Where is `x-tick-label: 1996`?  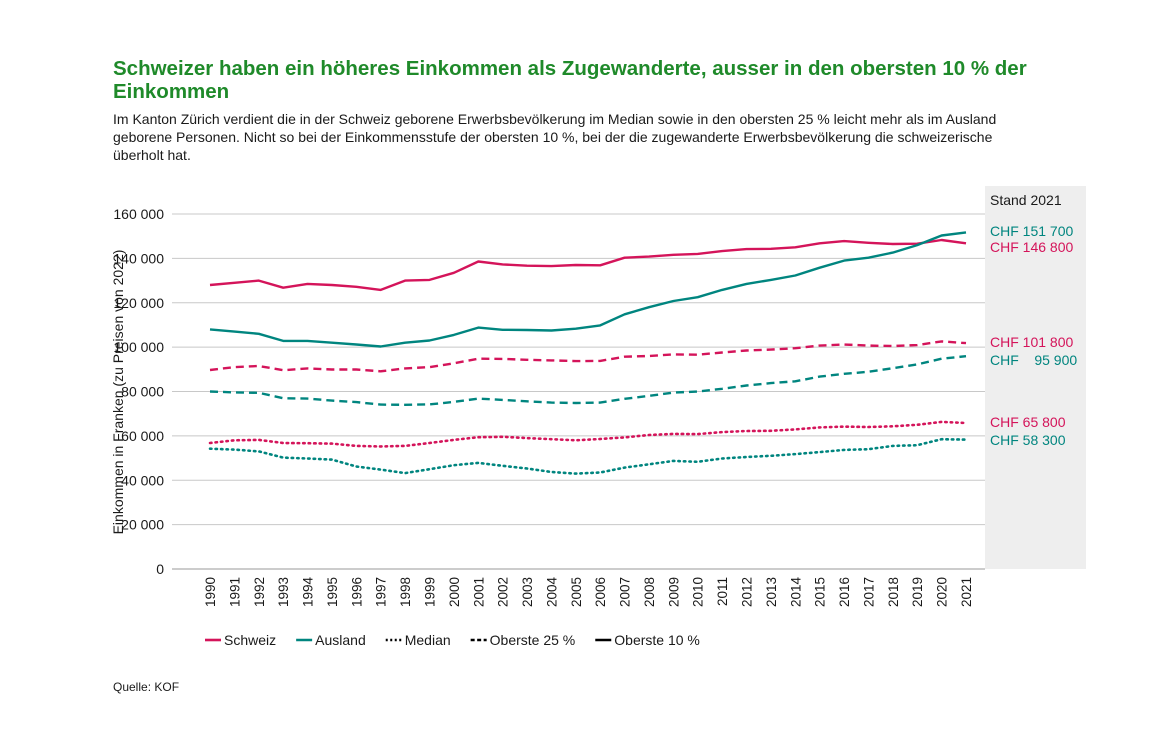
x-tick-label: 1996 is located at coordinates (356, 592).